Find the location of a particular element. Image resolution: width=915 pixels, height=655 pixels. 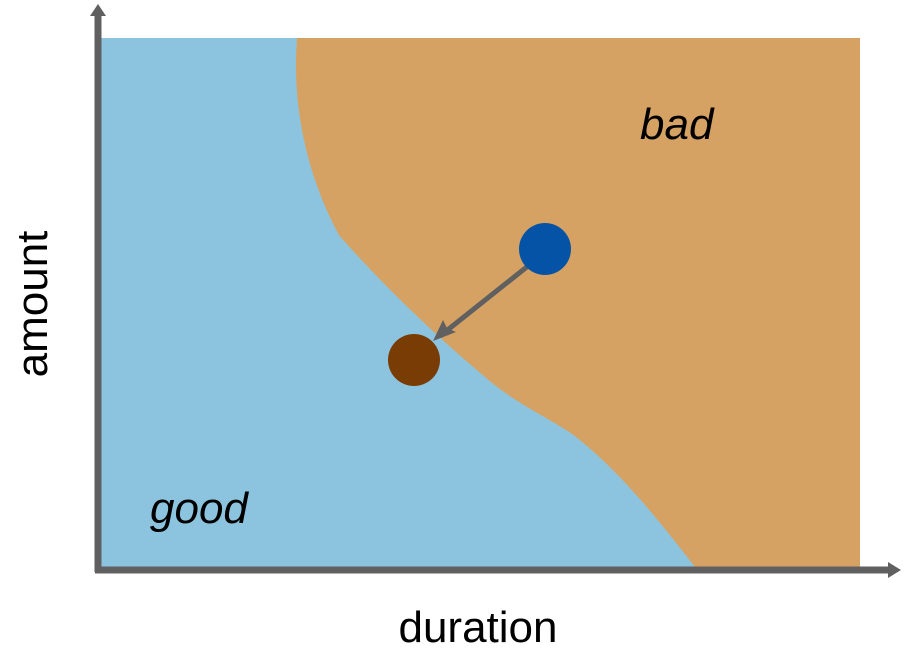

good-region-label: good is located at coordinates (199, 508).